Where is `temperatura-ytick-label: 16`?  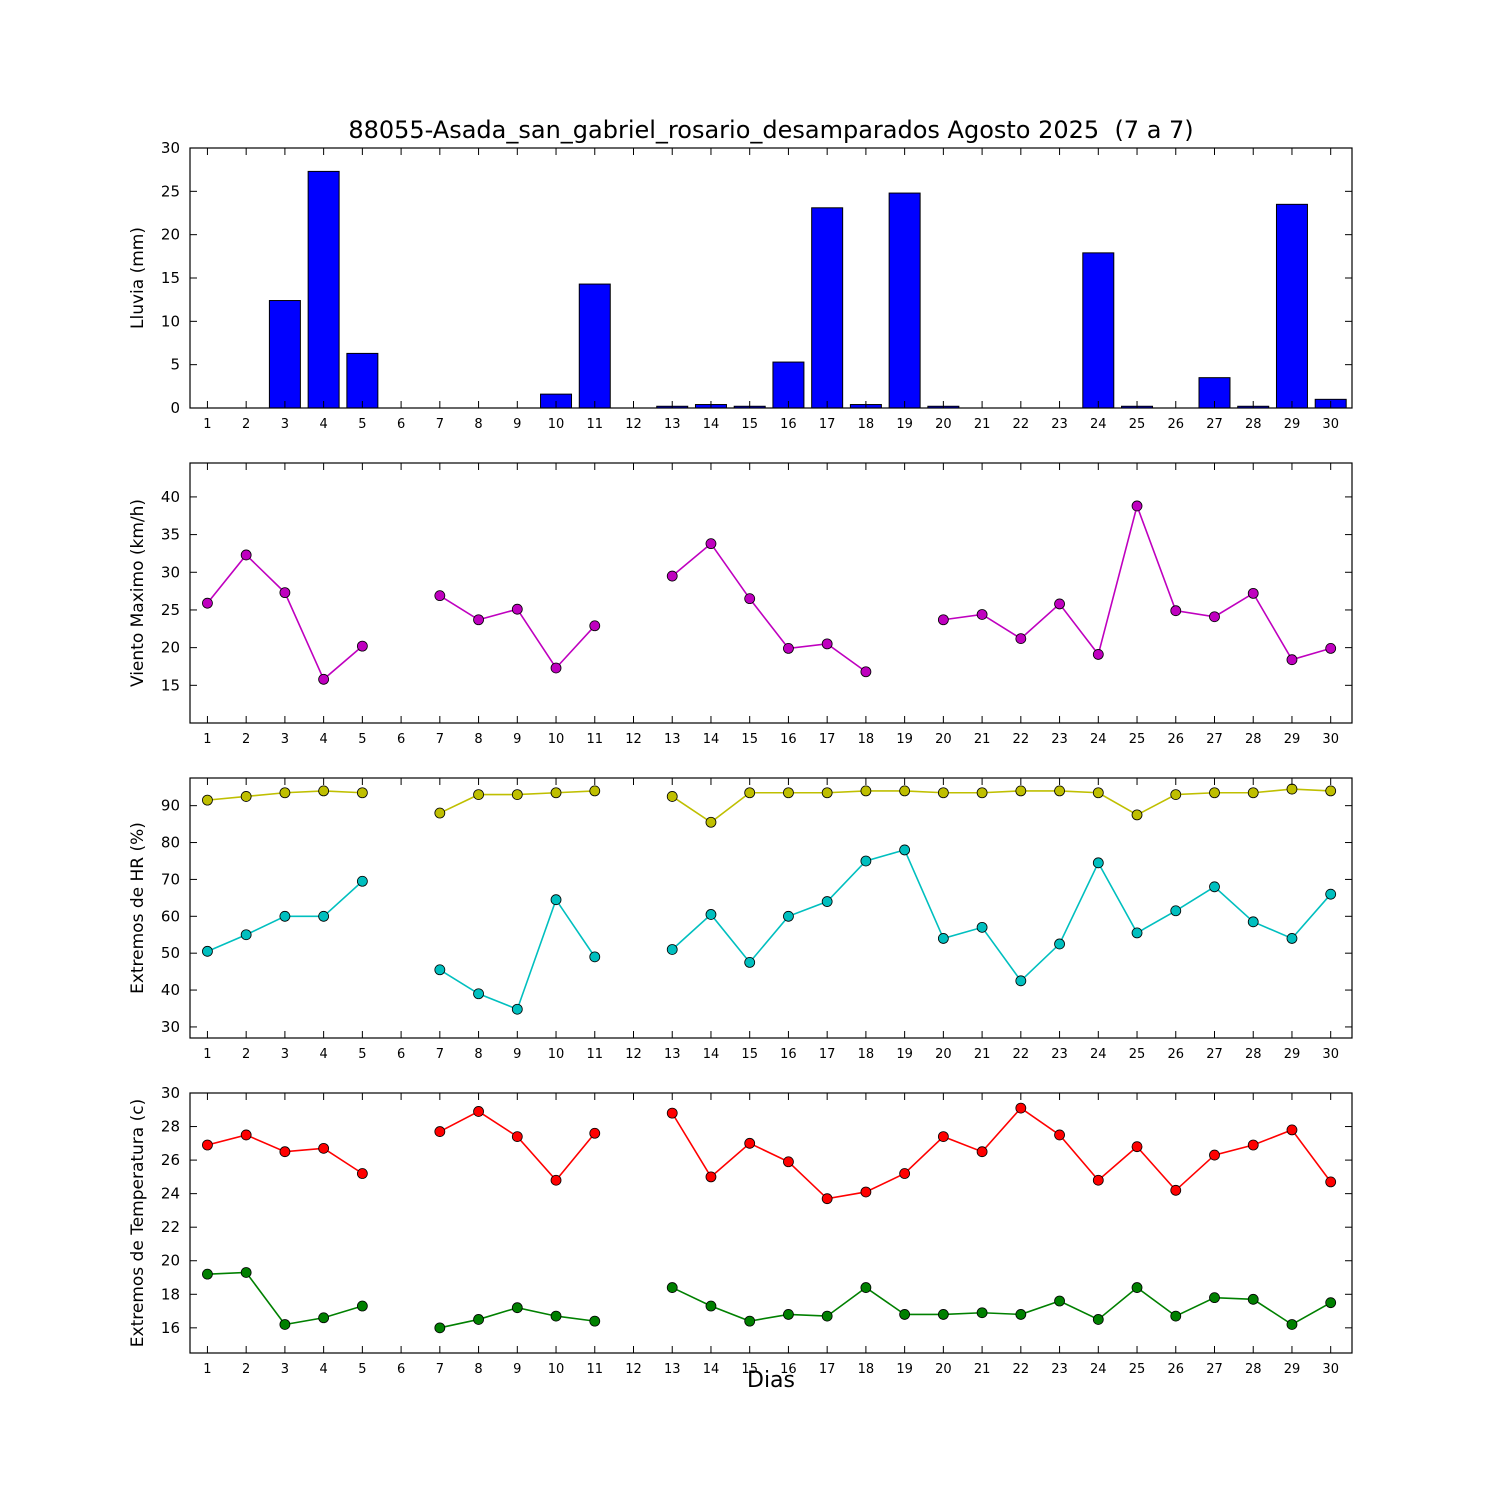
temperatura-ytick-label: 16 is located at coordinates (170, 1328).